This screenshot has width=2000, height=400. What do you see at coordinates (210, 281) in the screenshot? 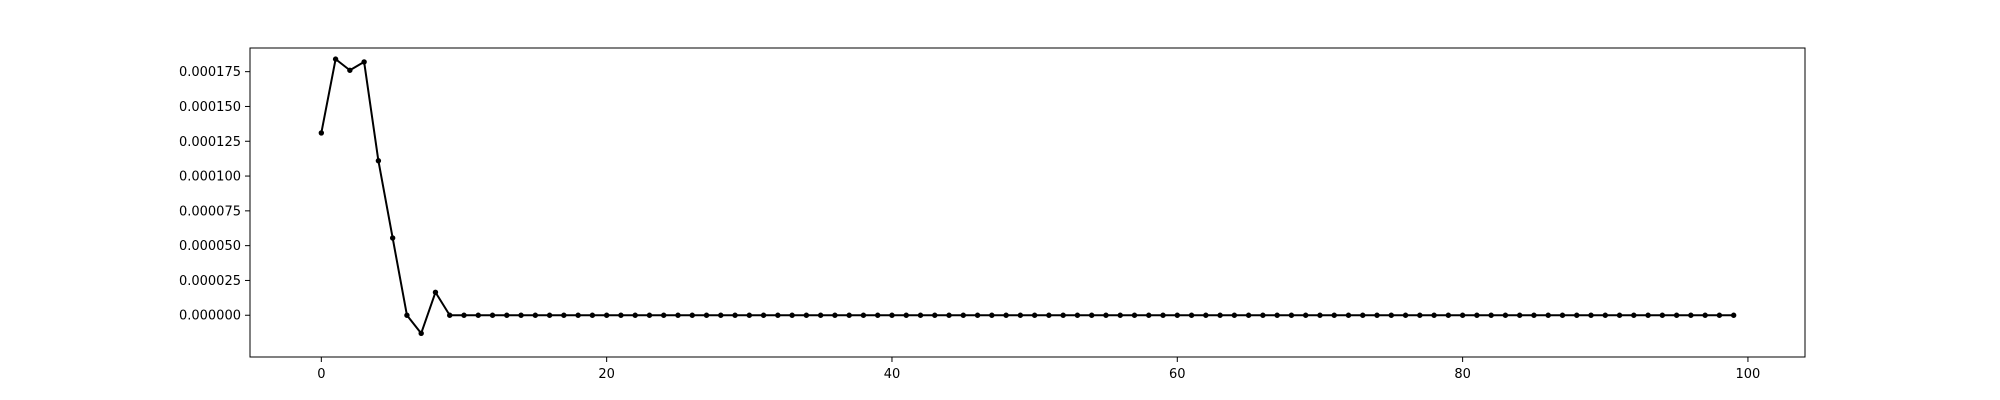
I see `y-tick-label: 0.000025` at bounding box center [210, 281].